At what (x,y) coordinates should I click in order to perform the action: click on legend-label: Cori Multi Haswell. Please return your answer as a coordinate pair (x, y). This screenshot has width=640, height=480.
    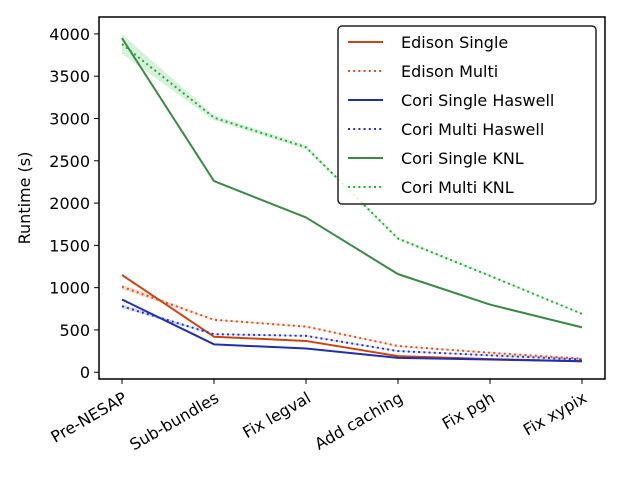
    Looking at the image, I should click on (472, 129).